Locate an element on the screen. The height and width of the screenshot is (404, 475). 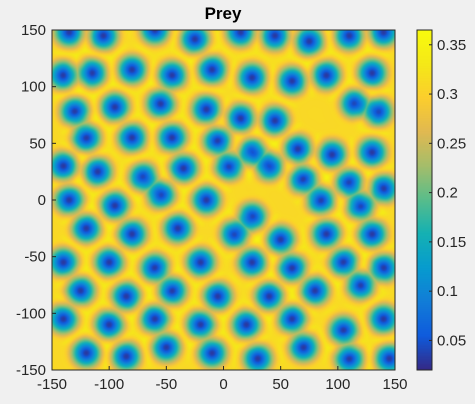
x-tick-label: -100 is located at coordinates (109, 384).